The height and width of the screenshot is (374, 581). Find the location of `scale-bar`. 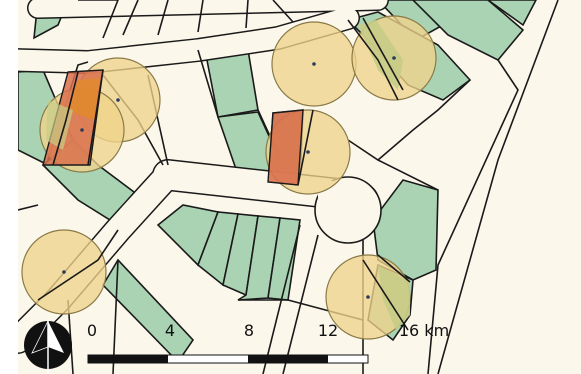

scale-bar is located at coordinates (228, 359).